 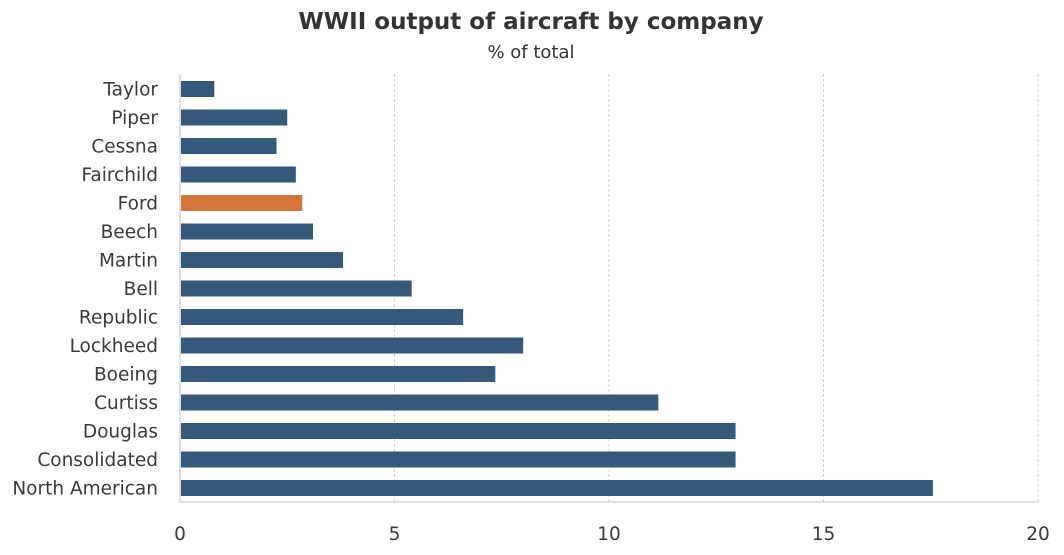 I want to click on category-label-bell: Bell, so click(x=141, y=289).